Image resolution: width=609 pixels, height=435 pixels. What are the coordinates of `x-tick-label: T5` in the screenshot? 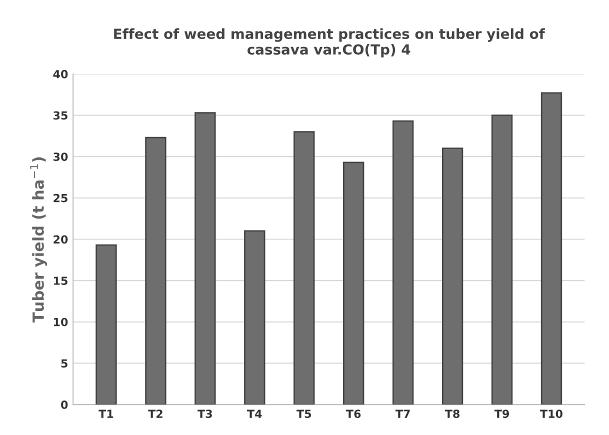 It's located at (303, 414).